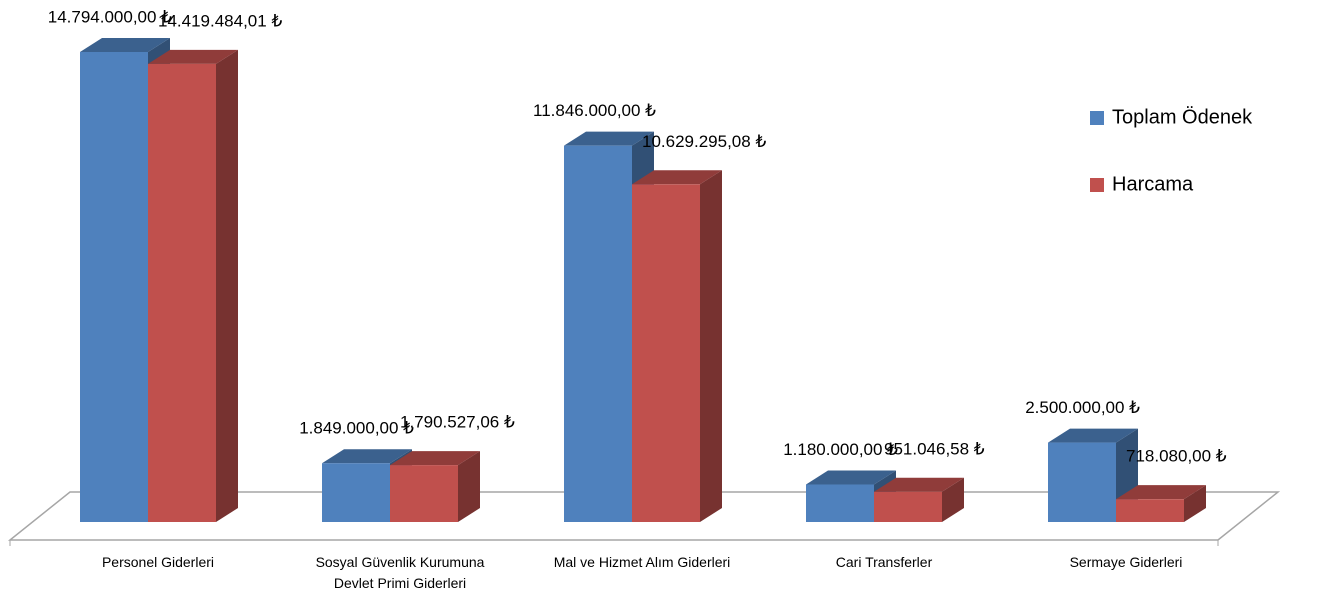 The width and height of the screenshot is (1326, 600). What do you see at coordinates (1182, 117) in the screenshot?
I see `legend-label: Toplam Ödenek` at bounding box center [1182, 117].